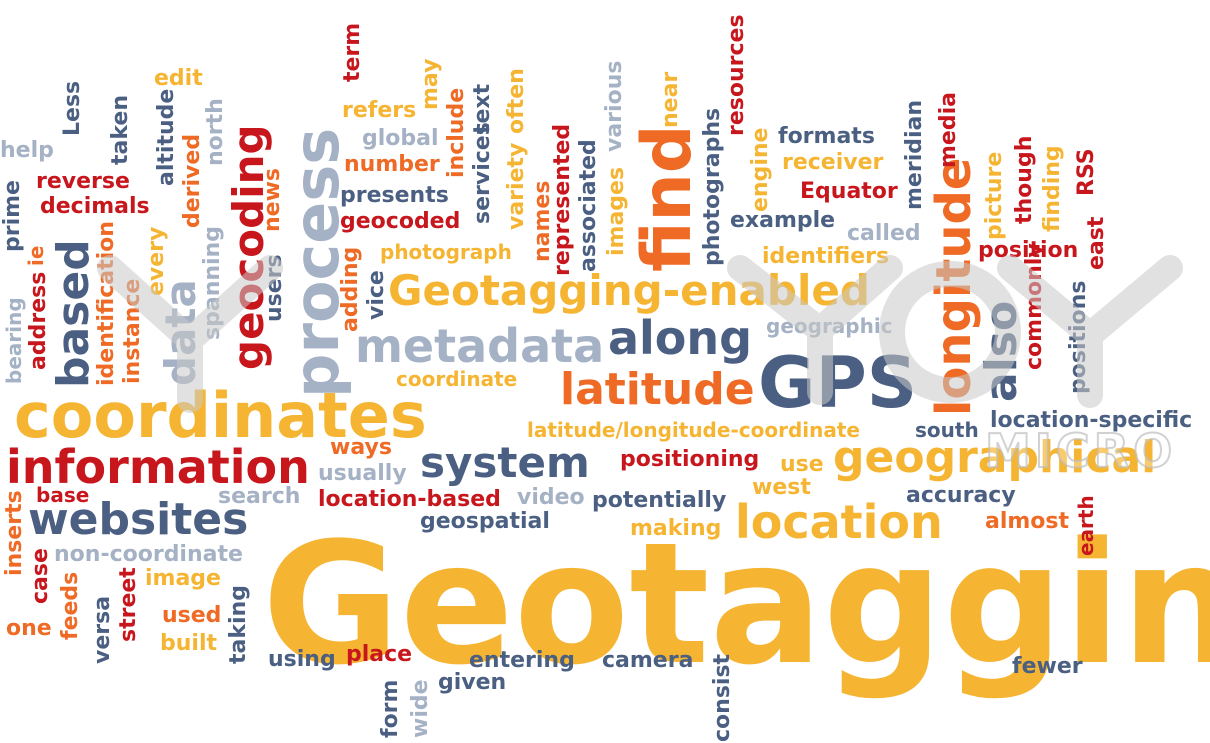 The image size is (1210, 743). I want to click on word-variety: variety, so click(516, 186).